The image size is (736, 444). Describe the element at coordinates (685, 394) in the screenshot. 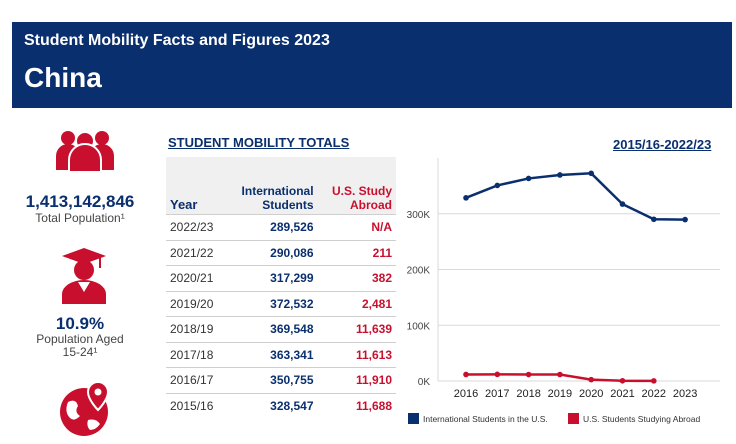

I see `x-tick-label: 2023` at that location.